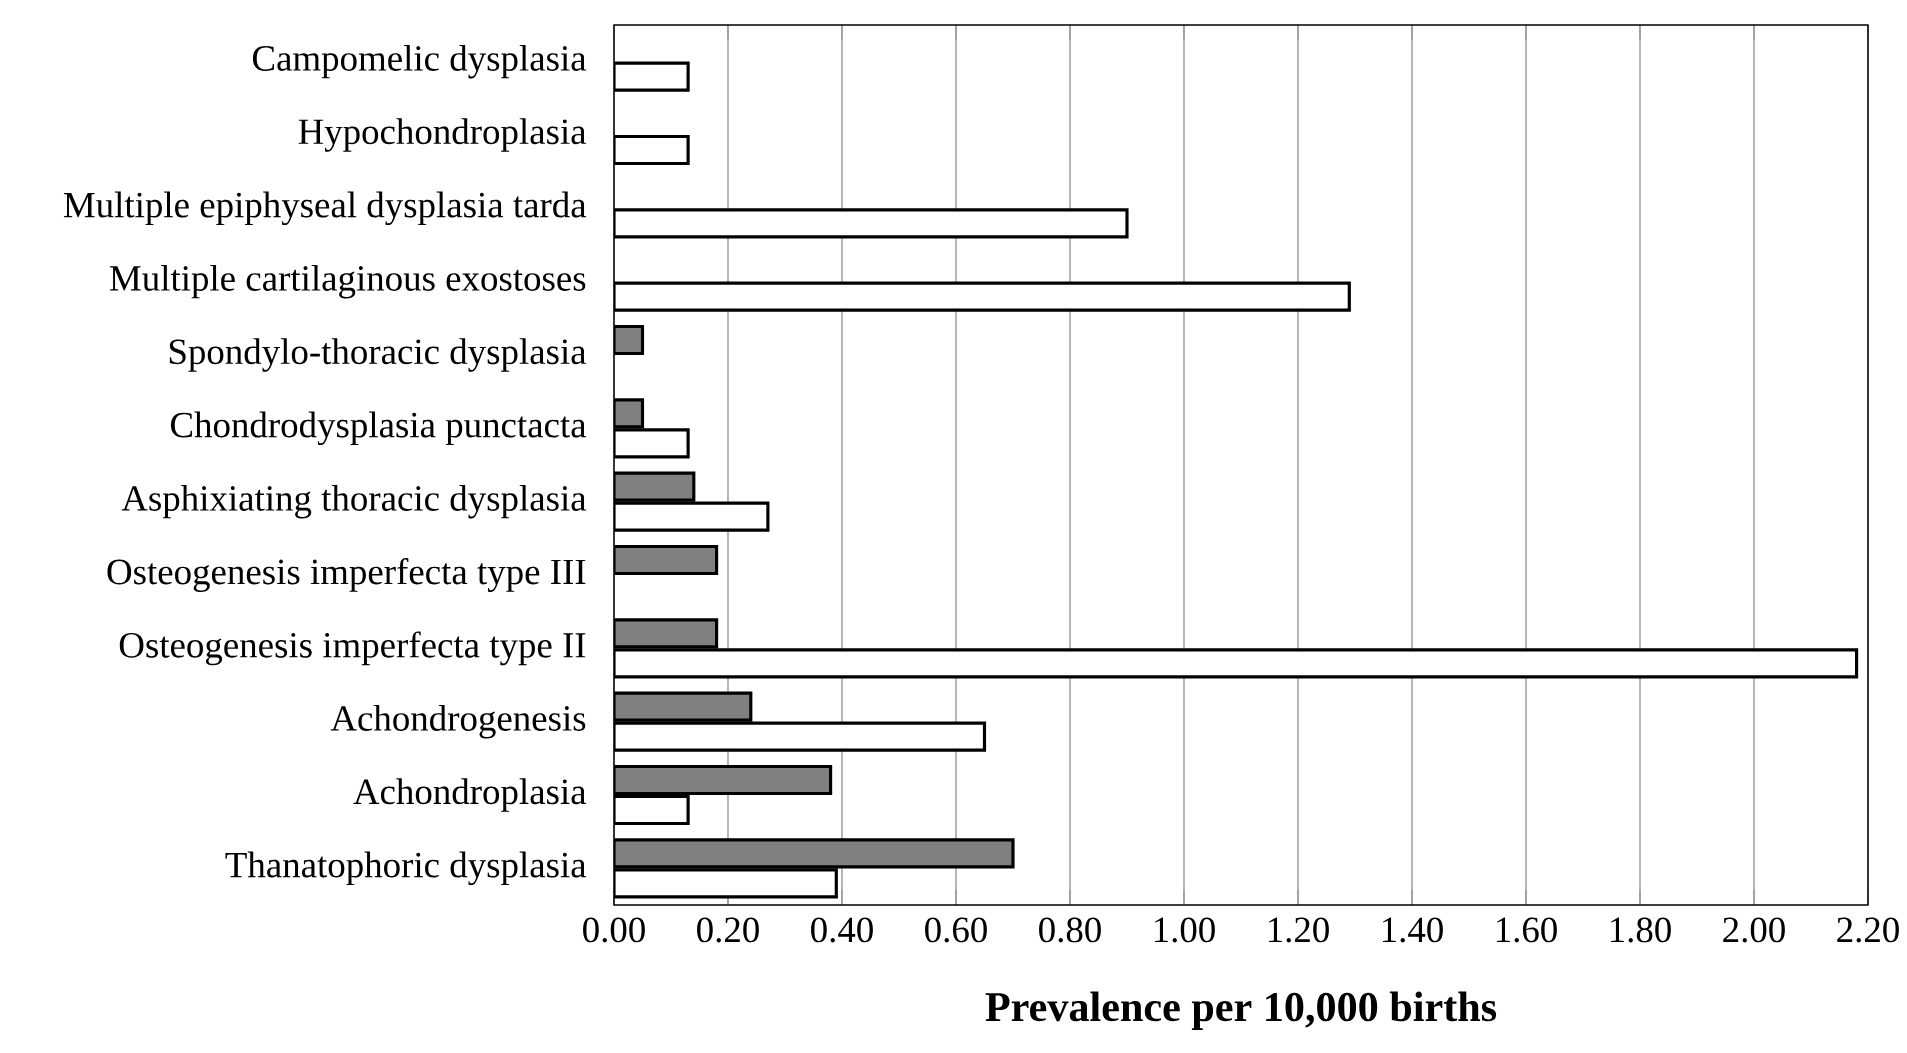 The image size is (1907, 1053). What do you see at coordinates (1640, 930) in the screenshot?
I see `x-tick-label: 1.80` at bounding box center [1640, 930].